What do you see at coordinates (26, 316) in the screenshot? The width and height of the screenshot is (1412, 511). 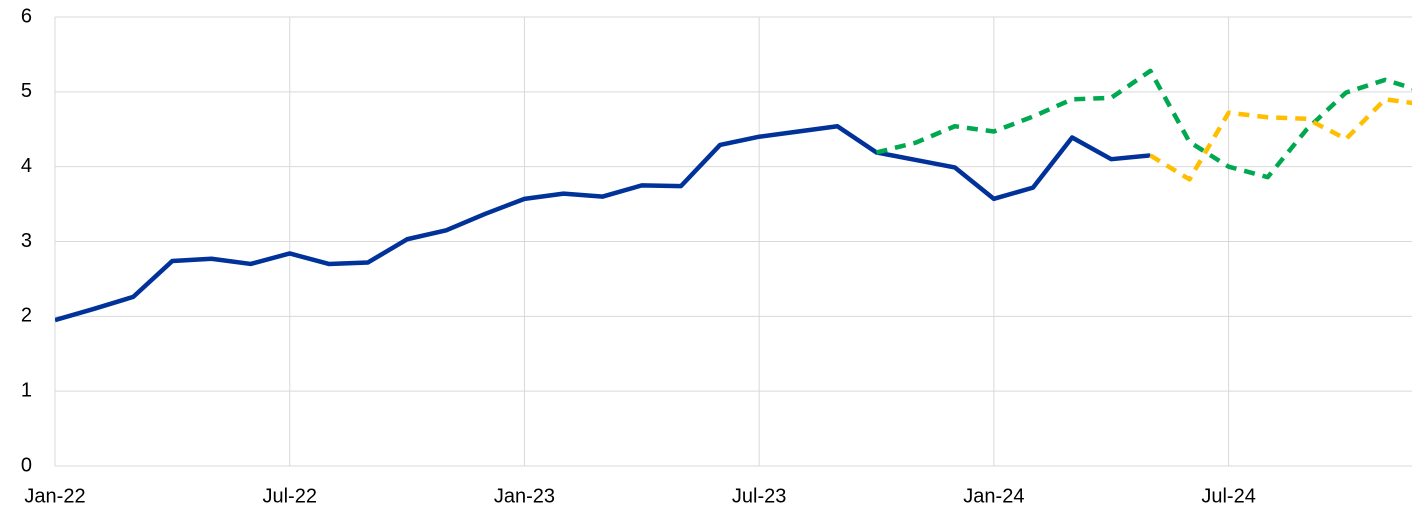 I see `y-tick-label: 2` at bounding box center [26, 316].